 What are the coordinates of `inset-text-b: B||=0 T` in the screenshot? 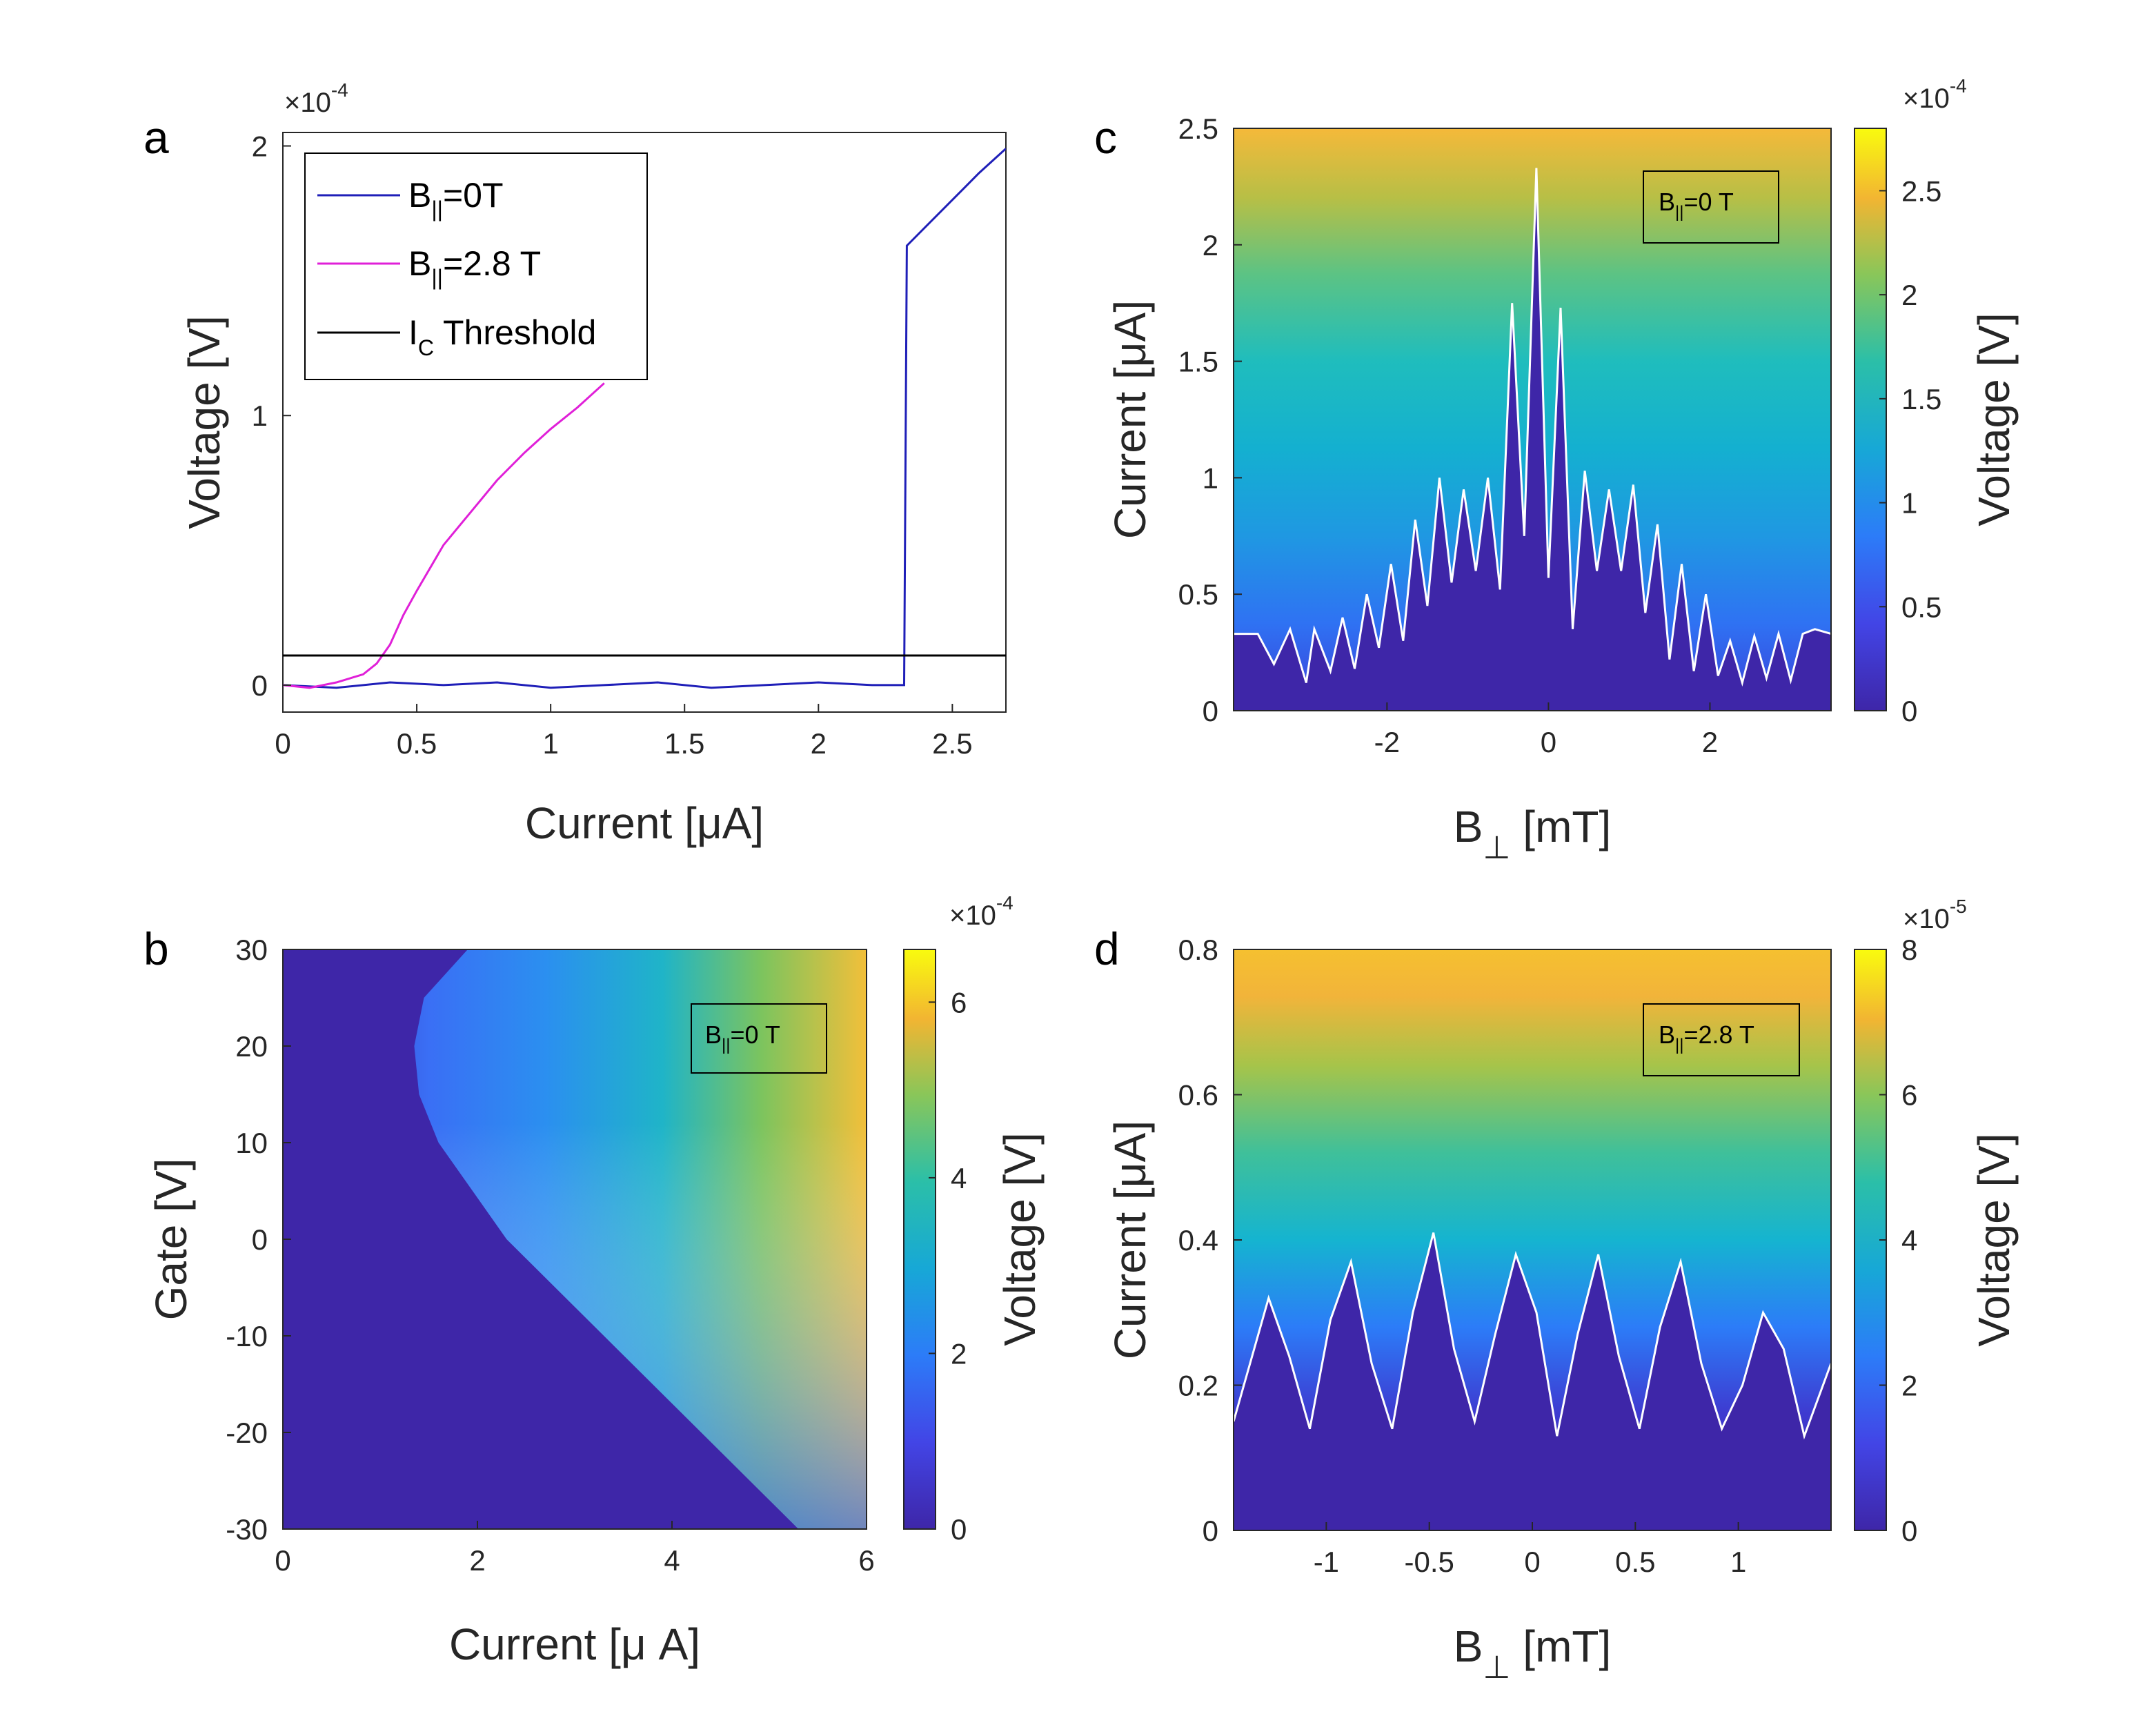 It's located at (742, 1037).